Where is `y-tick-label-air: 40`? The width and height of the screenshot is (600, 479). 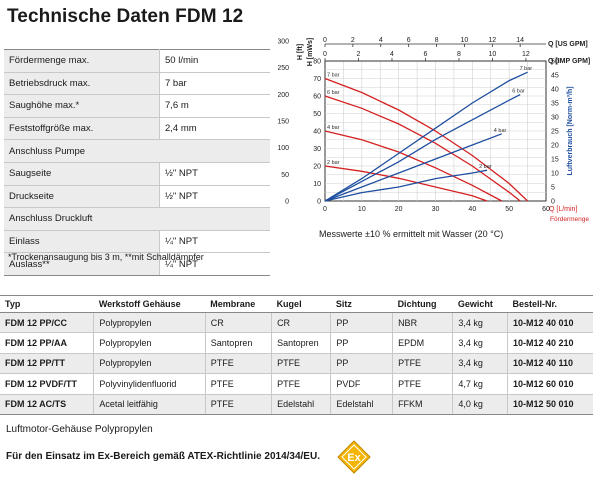
y-tick-label-air: 40 is located at coordinates (555, 90).